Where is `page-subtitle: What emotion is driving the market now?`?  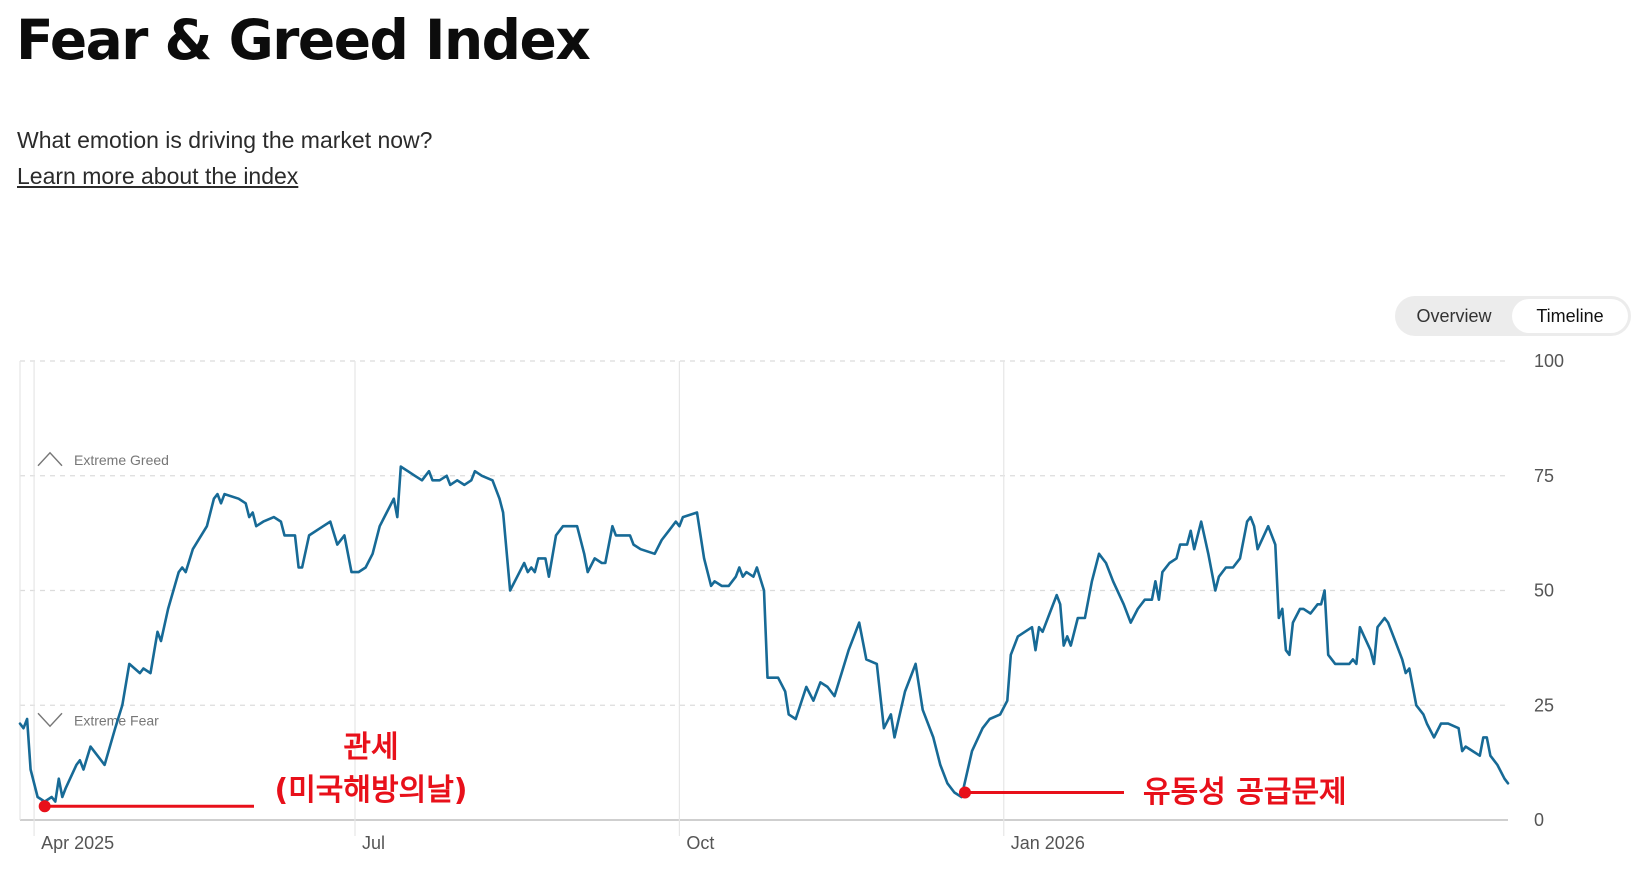
page-subtitle: What emotion is driving the market now? is located at coordinates (225, 140).